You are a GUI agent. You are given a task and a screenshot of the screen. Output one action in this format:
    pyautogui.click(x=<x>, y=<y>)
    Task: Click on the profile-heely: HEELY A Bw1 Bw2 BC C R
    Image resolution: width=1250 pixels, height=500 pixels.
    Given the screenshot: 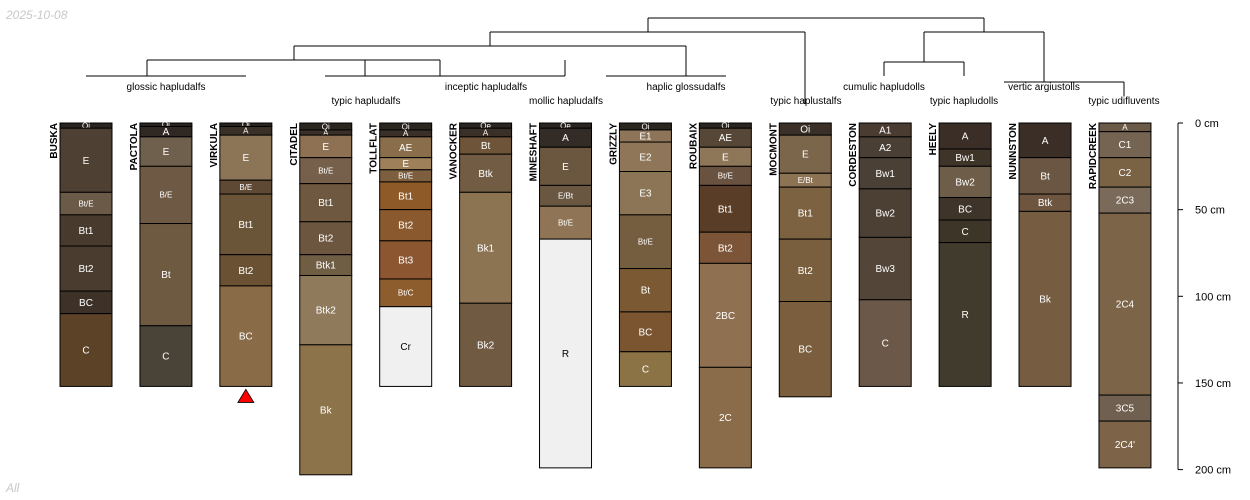 What is the action you would take?
    pyautogui.click(x=960, y=254)
    